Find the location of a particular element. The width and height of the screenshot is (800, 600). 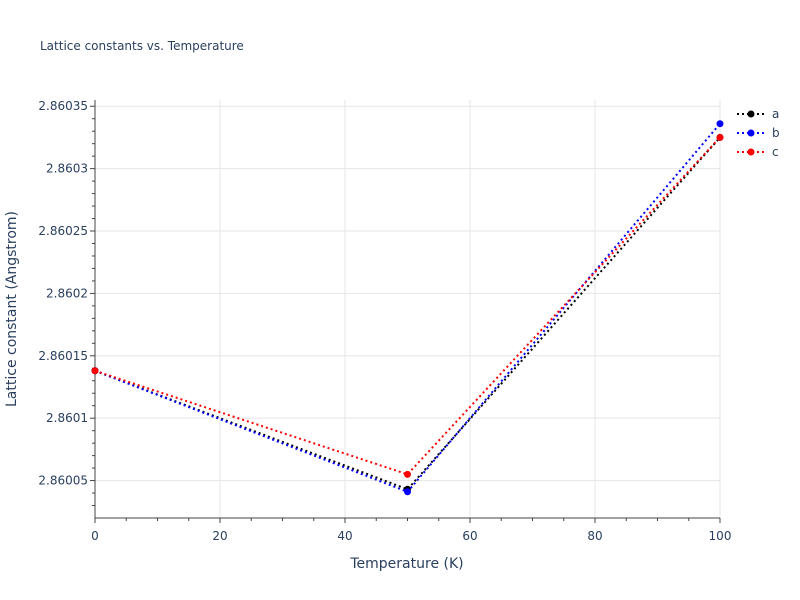

legend-marker-c is located at coordinates (751, 152).